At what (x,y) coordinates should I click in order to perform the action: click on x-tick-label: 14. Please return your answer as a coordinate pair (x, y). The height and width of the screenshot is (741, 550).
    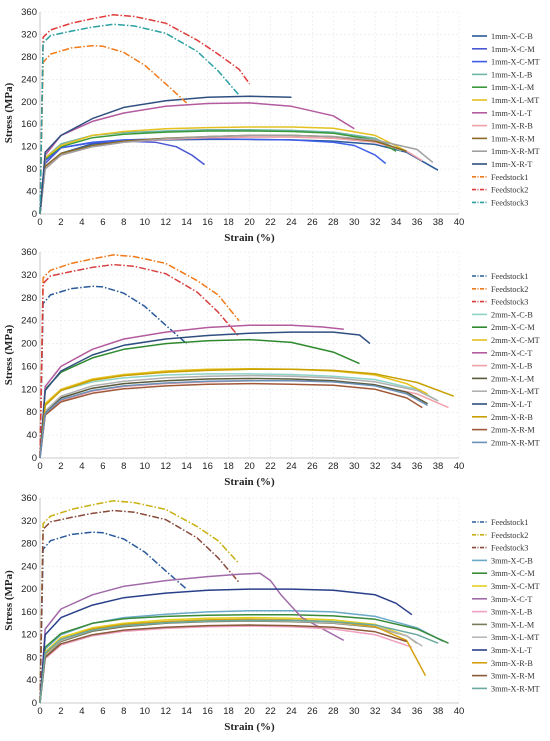
    Looking at the image, I should click on (186, 222).